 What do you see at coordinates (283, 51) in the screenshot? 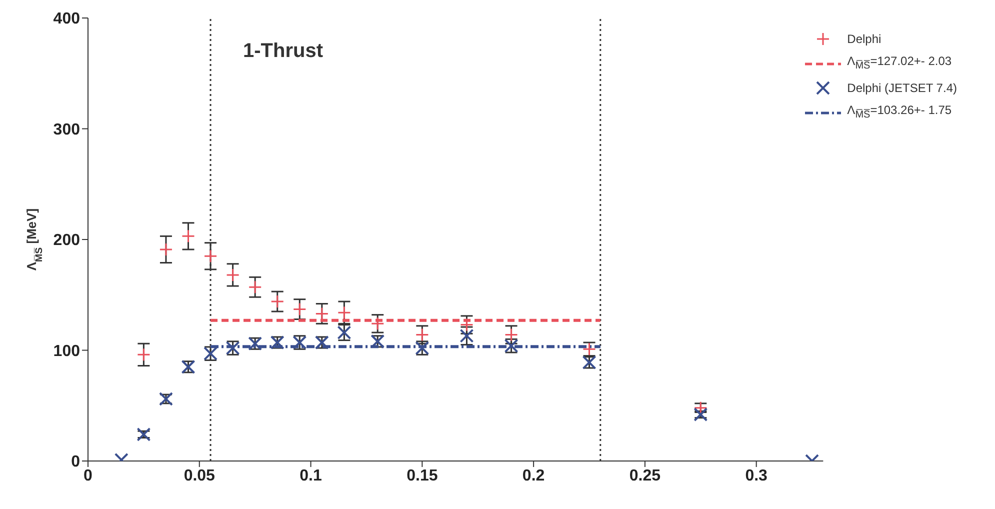
I see `text: 1-Thrust` at bounding box center [283, 51].